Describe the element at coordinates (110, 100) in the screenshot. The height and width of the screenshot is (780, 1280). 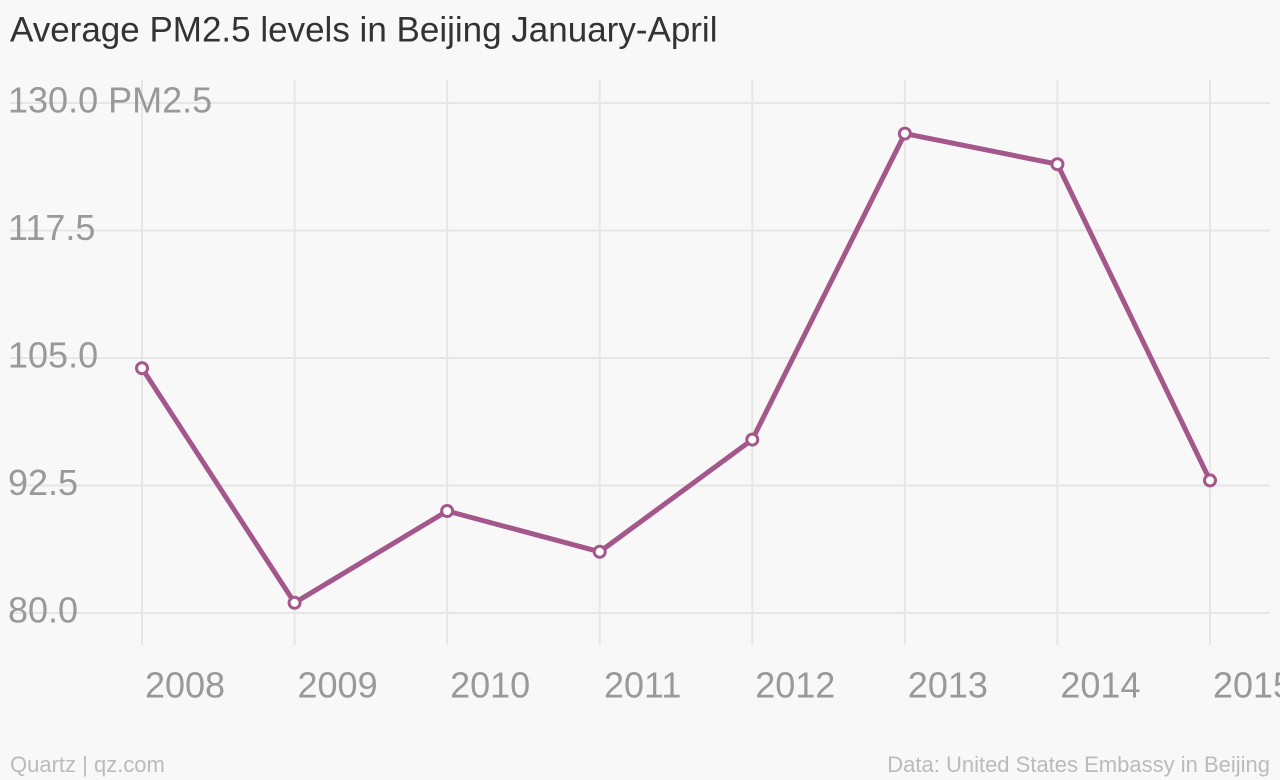
I see `y-tick-label: 130.0 PM2.5` at that location.